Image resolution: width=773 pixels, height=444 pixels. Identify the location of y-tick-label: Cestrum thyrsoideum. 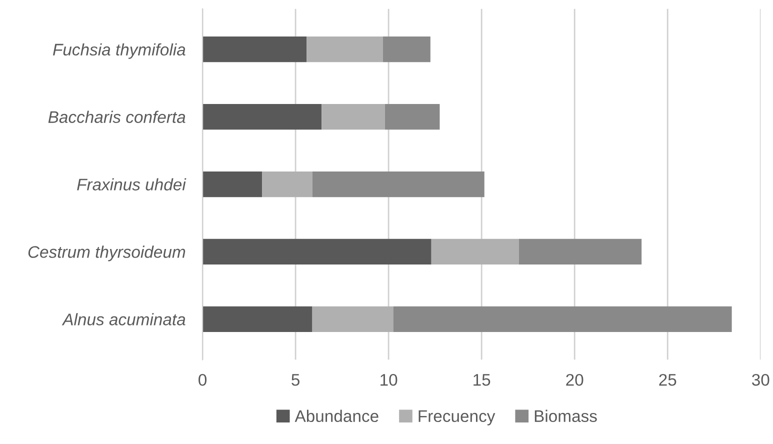
(107, 254).